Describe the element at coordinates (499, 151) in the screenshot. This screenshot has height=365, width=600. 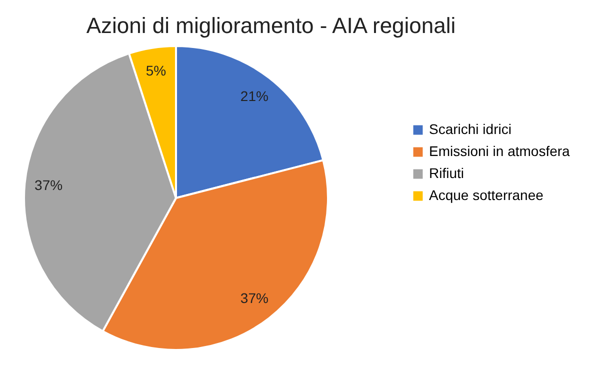
I see `legend-label: Emissioni in atmosfera` at that location.